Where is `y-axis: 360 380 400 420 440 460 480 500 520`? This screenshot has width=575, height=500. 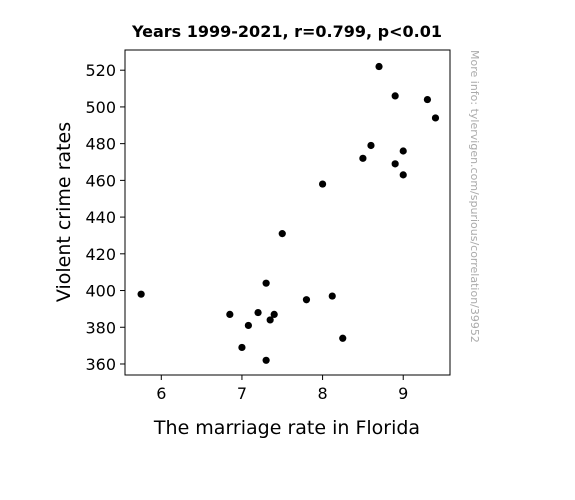 y-axis: 360 380 400 420 440 460 480 500 520 is located at coordinates (105, 217).